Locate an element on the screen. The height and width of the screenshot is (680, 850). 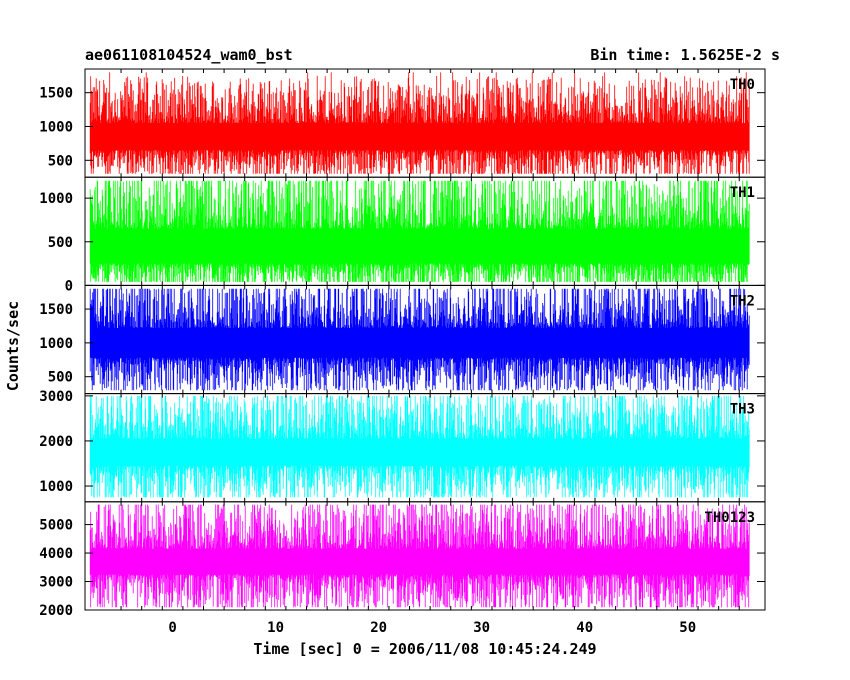
panel-label-th0123: TH0123 is located at coordinates (729, 518).